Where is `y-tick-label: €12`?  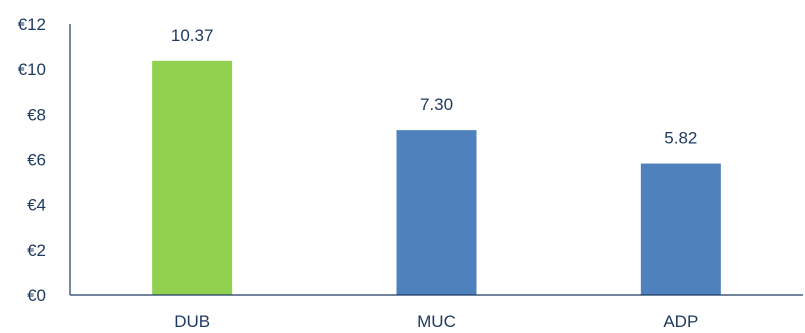
y-tick-label: €12 is located at coordinates (32, 24).